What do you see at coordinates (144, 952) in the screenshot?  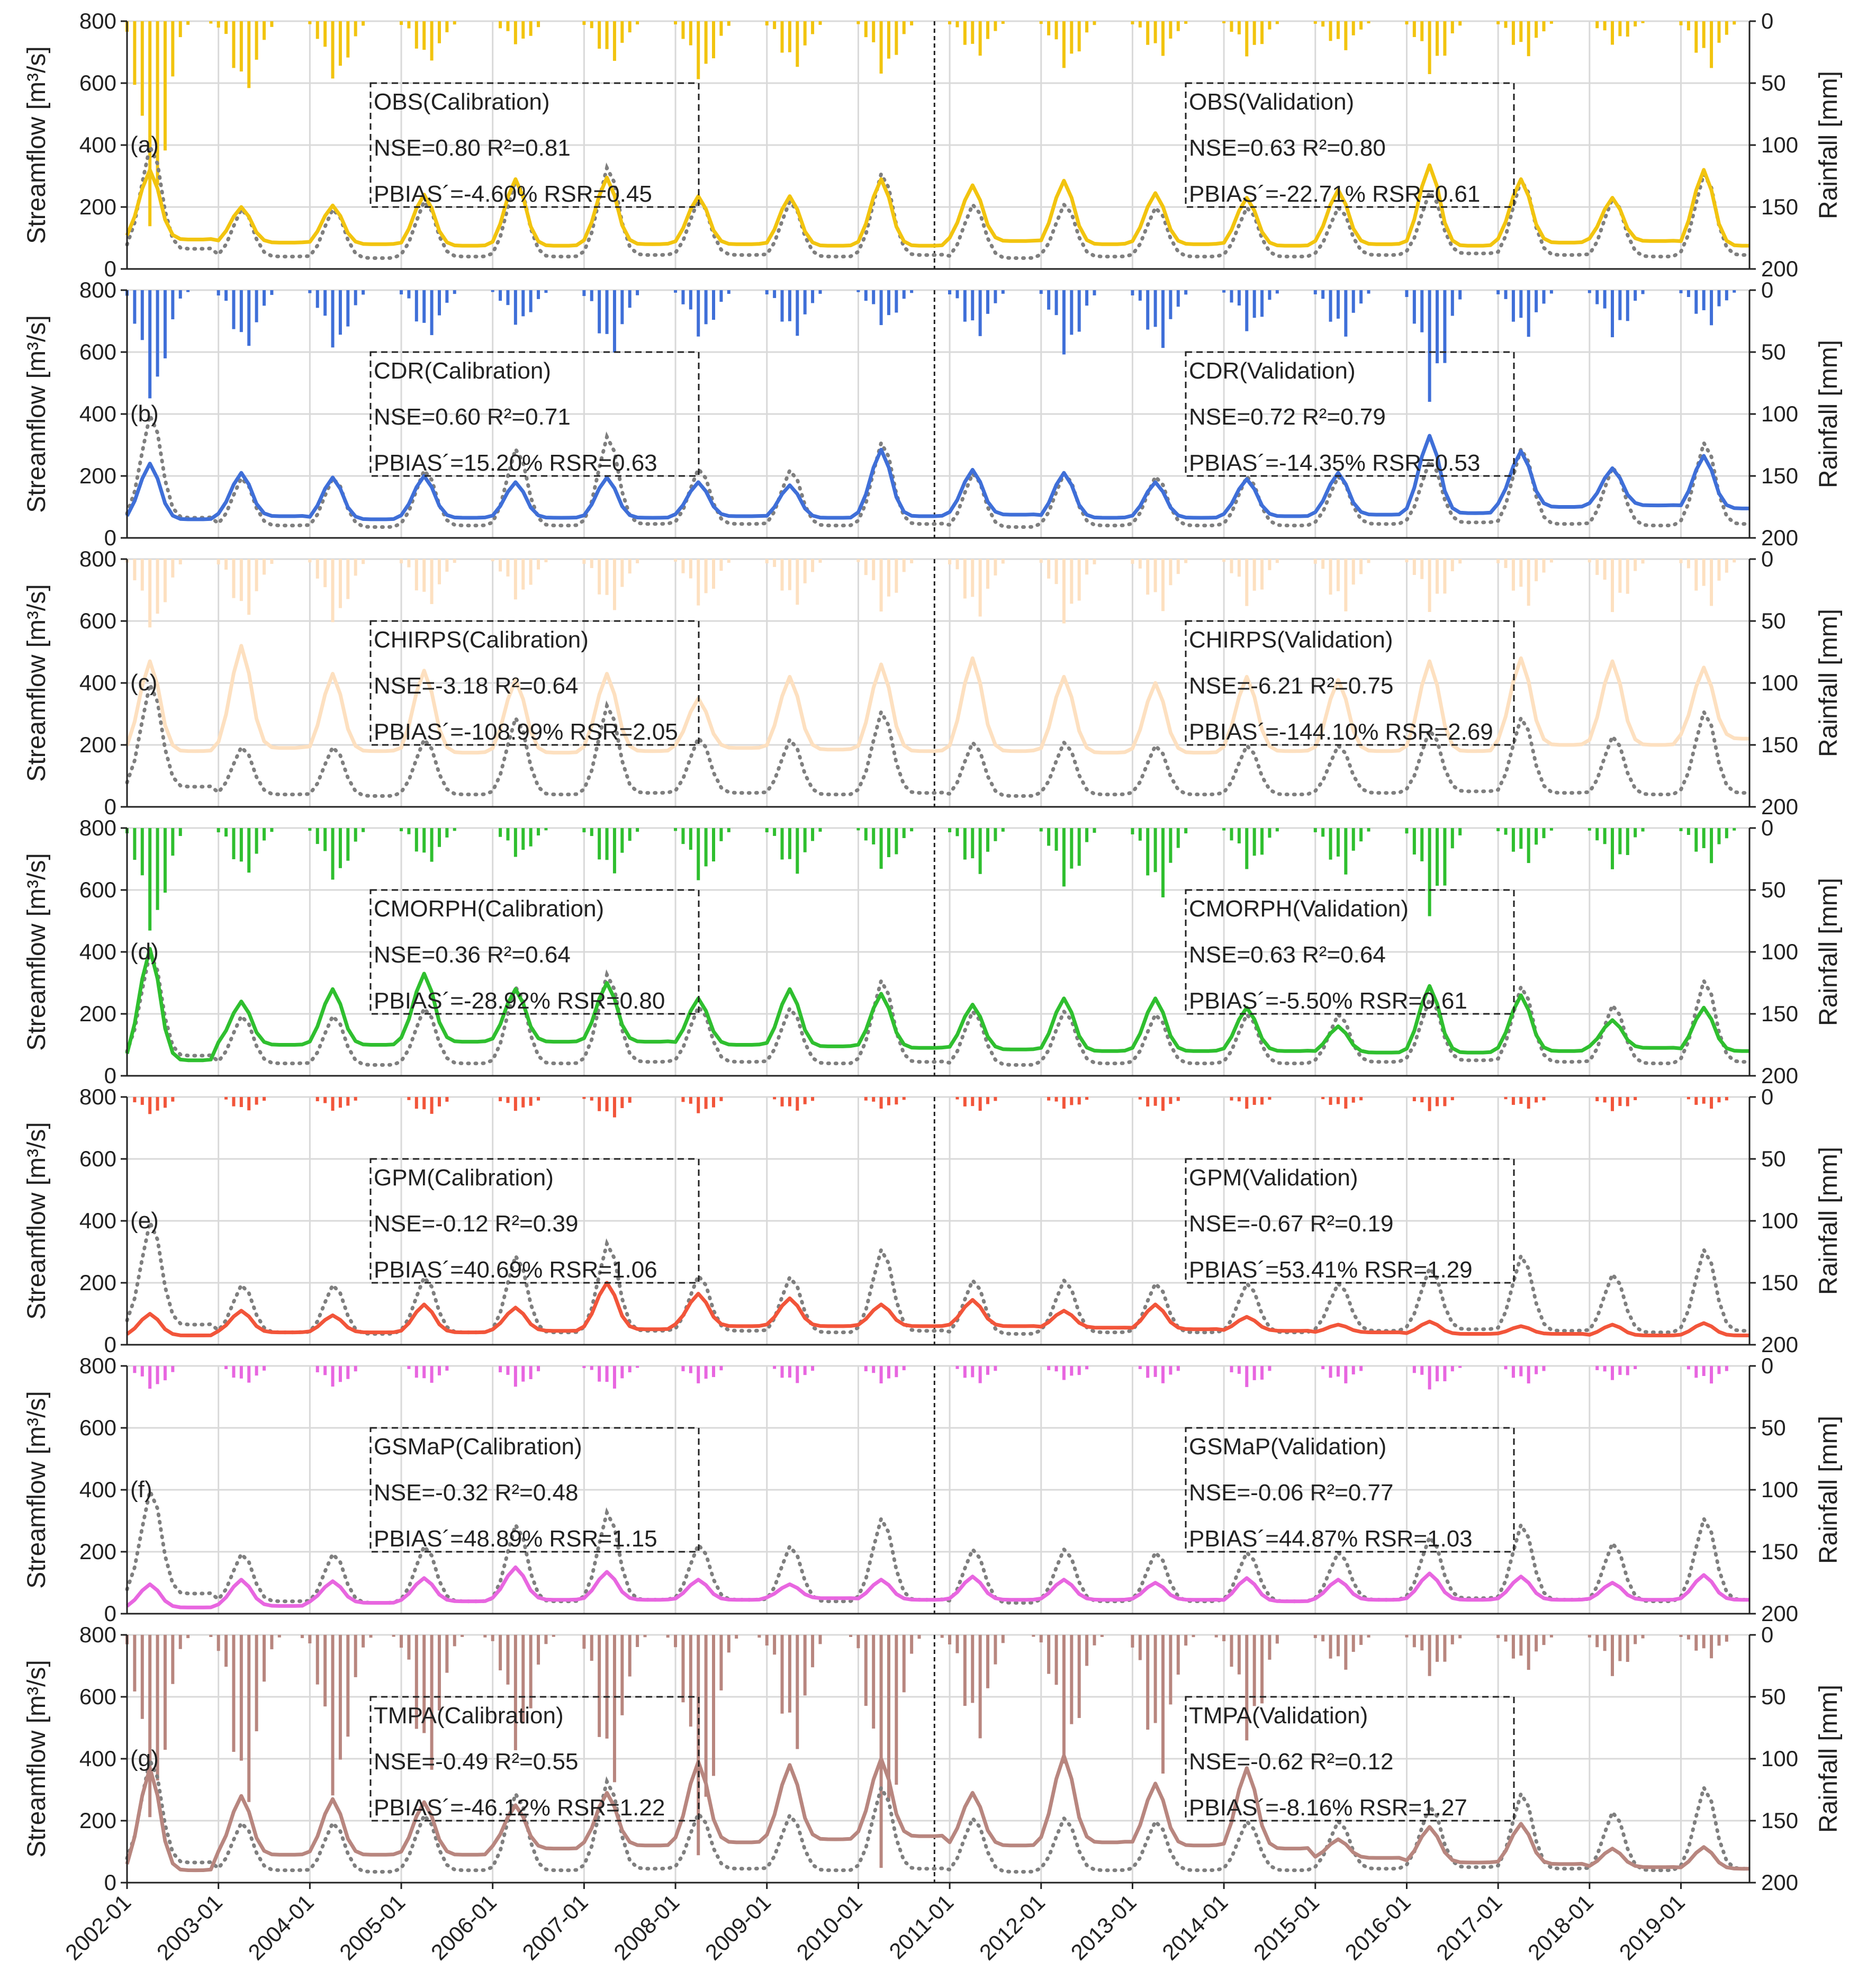 I see `panel-label: (d)` at bounding box center [144, 952].